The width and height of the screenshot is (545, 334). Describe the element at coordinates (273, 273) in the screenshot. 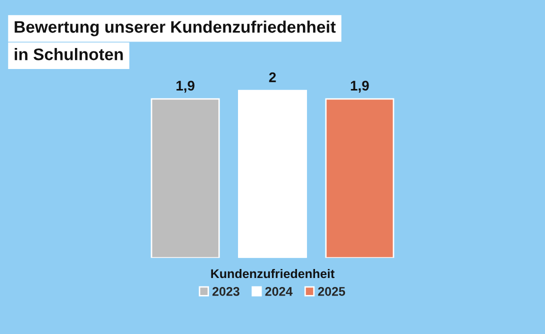

I see `x-axis-title: Kundenzufriedenheit` at that location.